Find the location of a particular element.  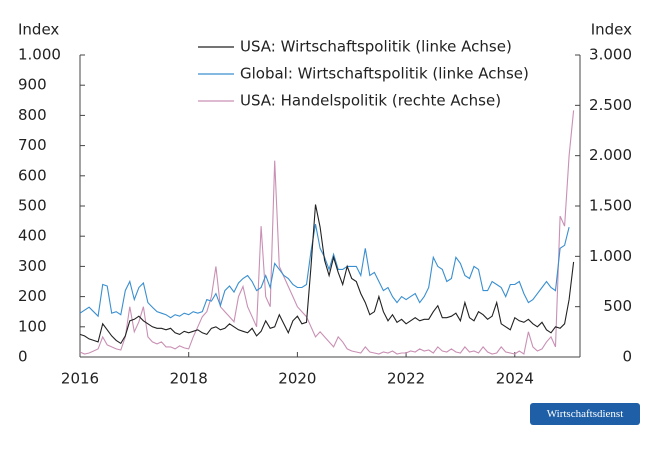

x-tick-label: 2018 is located at coordinates (189, 379).